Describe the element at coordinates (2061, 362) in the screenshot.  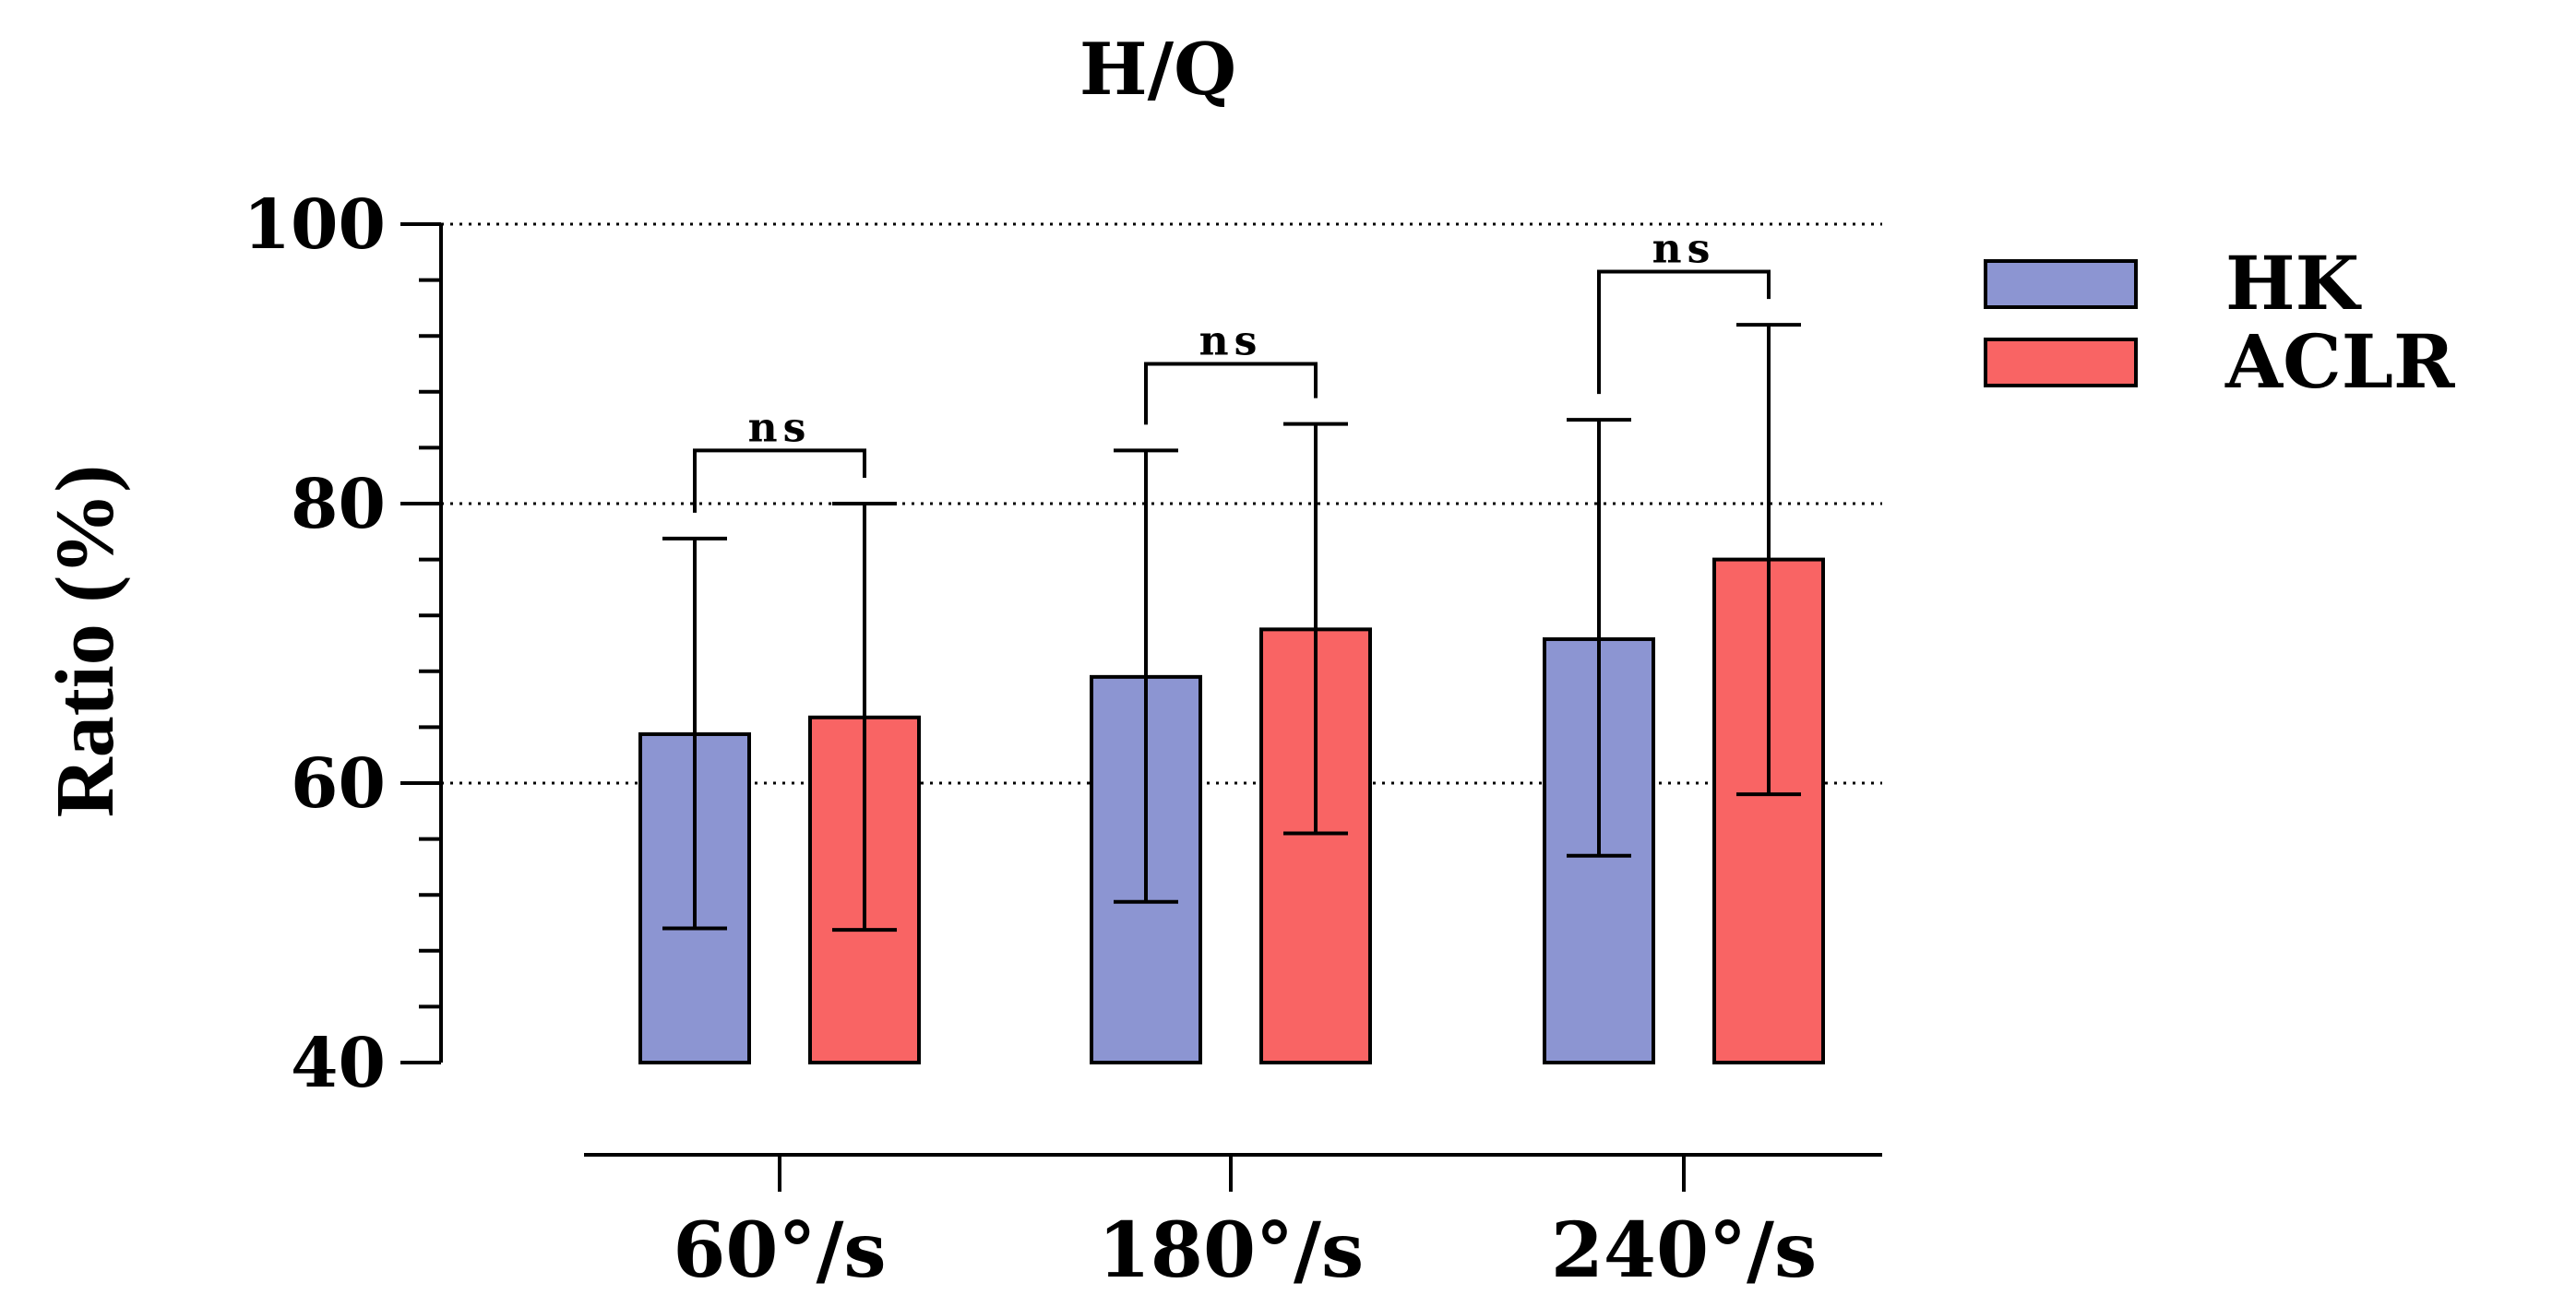
I see `legend-swatch-aclr` at that location.